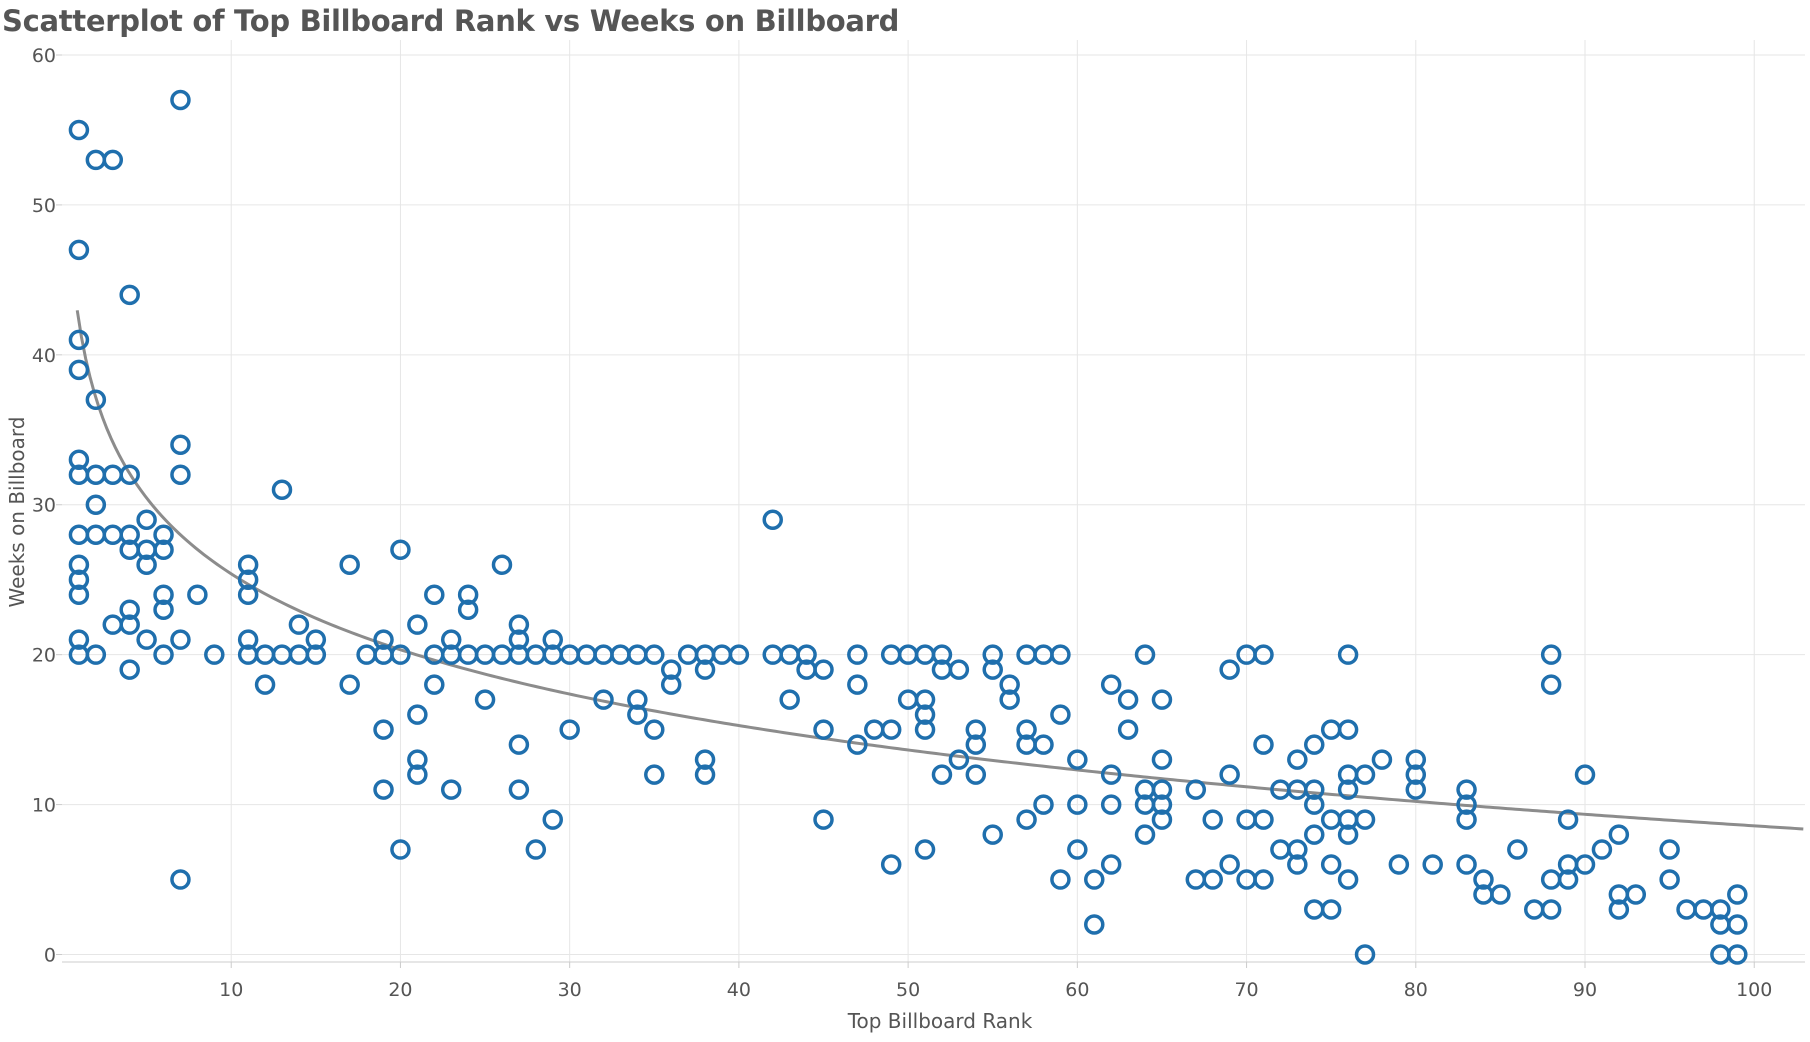 The width and height of the screenshot is (1810, 1042). I want to click on x-tick-label: 80, so click(1416, 990).